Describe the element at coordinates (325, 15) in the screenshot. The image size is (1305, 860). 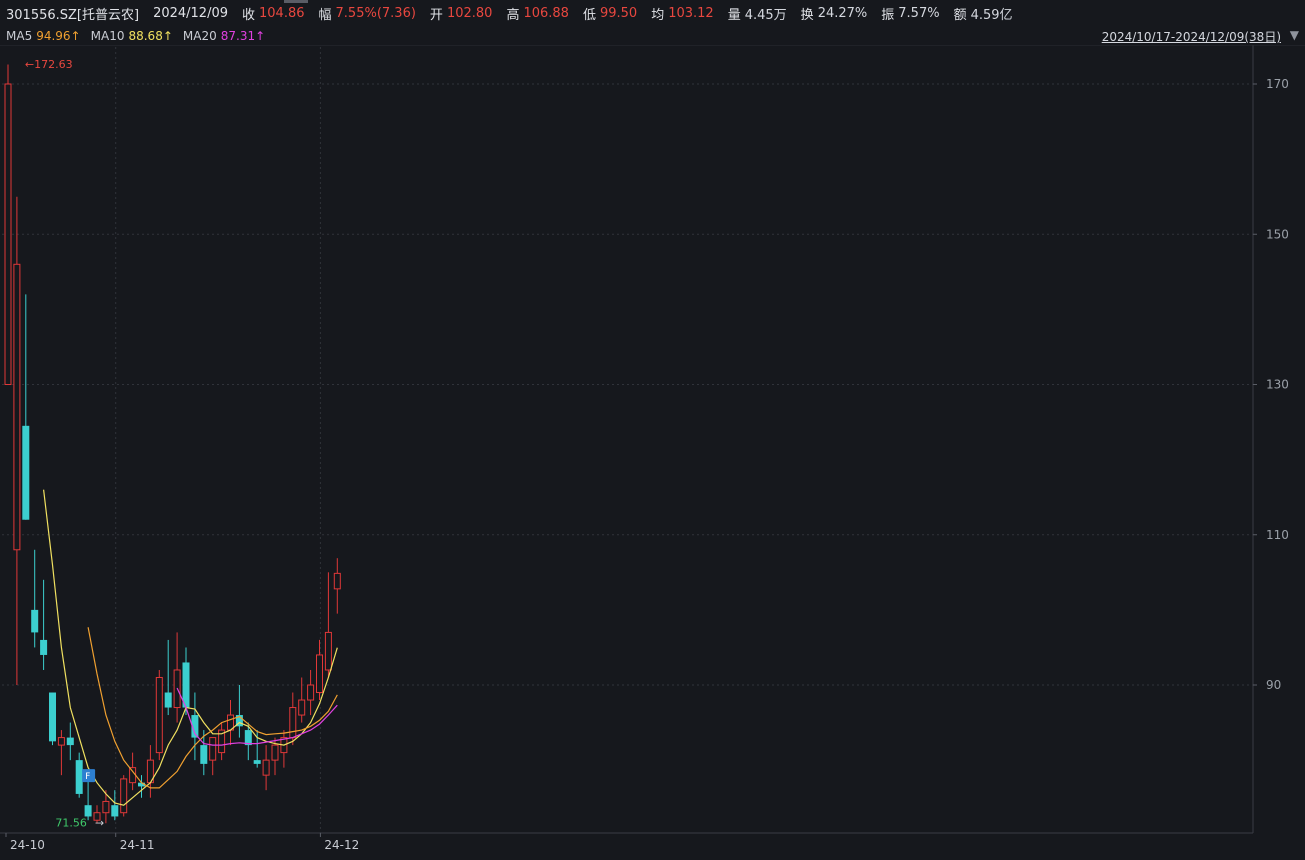
I see `change-label: 幅` at that location.